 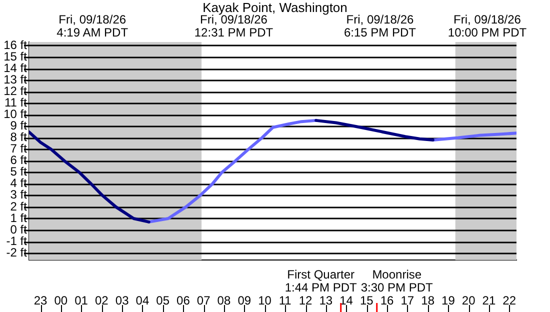 I want to click on y-tick-label: 4 ft, so click(x=19, y=183).